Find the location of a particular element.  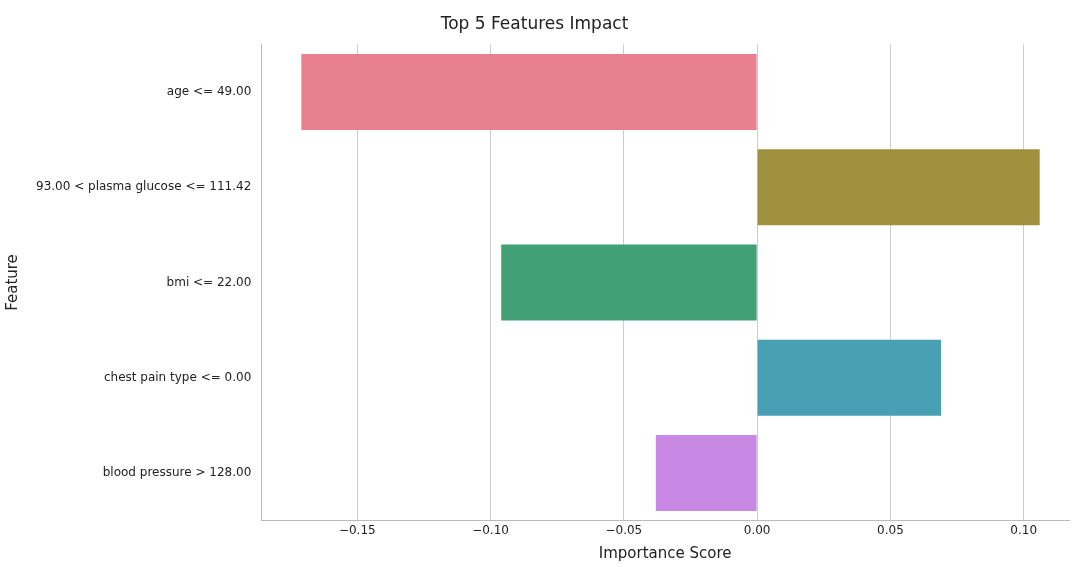

x-tick-label: 0.10 is located at coordinates (1024, 529).